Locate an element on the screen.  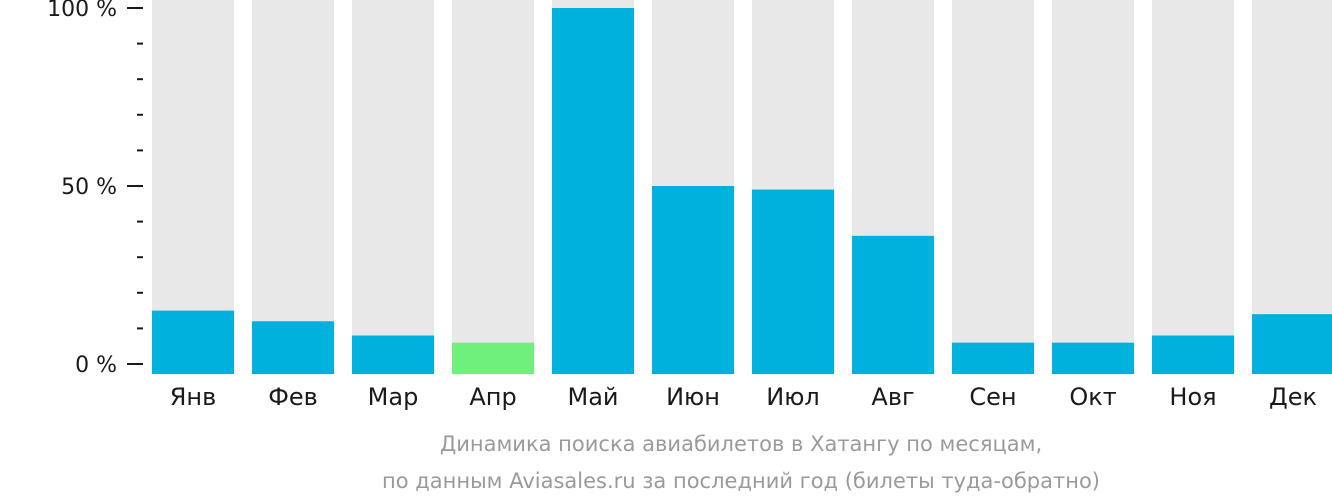
x-tick-label: Окт is located at coordinates (1092, 397).